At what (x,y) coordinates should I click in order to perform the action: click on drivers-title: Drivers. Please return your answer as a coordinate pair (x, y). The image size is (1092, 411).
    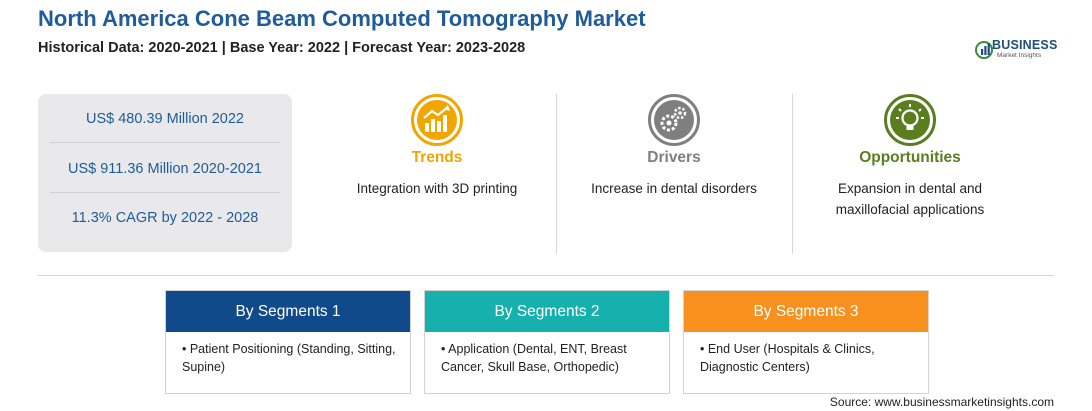
    Looking at the image, I should click on (674, 157).